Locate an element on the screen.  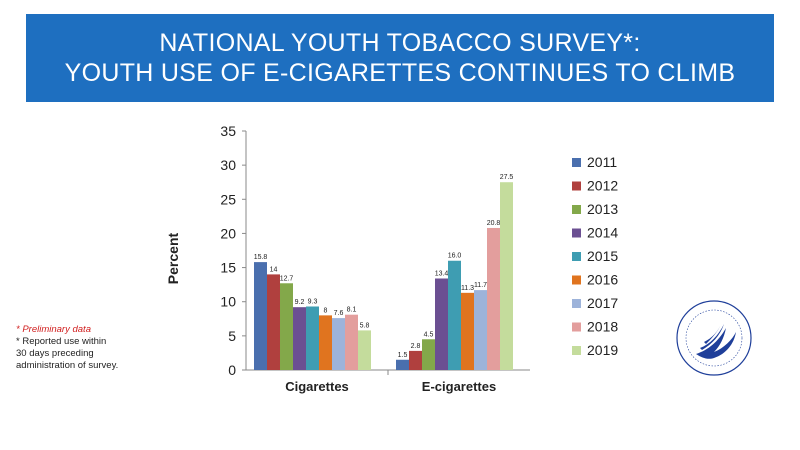
data-label: 8.1 is located at coordinates (352, 310).